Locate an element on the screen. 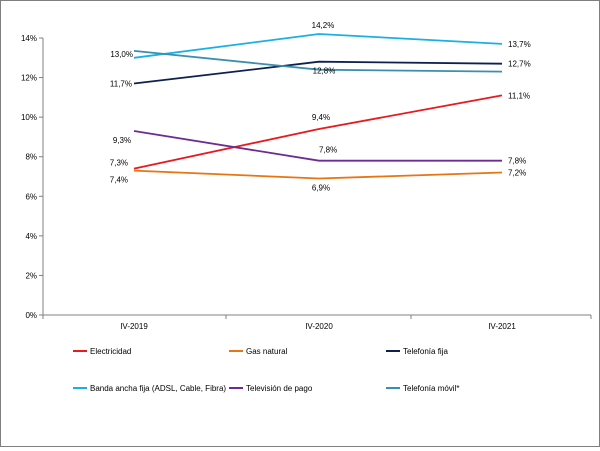 This screenshot has width=600, height=451. data-label: 12,7% is located at coordinates (519, 64).